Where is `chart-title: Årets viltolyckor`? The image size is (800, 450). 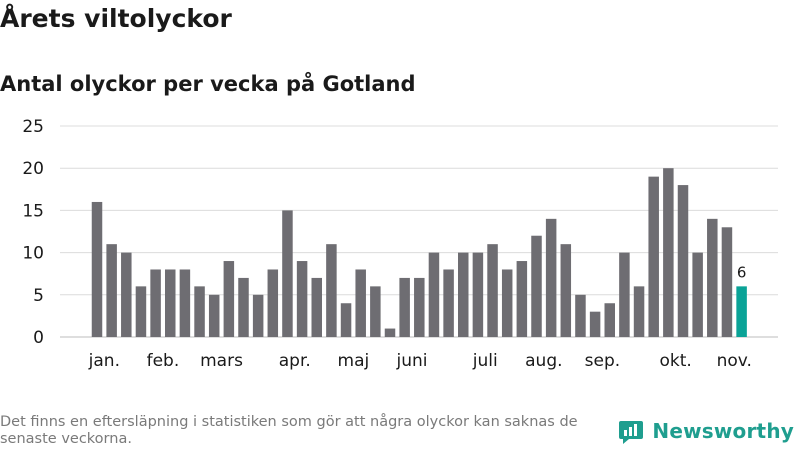
chart-title: Årets viltolyckor is located at coordinates (116, 18).